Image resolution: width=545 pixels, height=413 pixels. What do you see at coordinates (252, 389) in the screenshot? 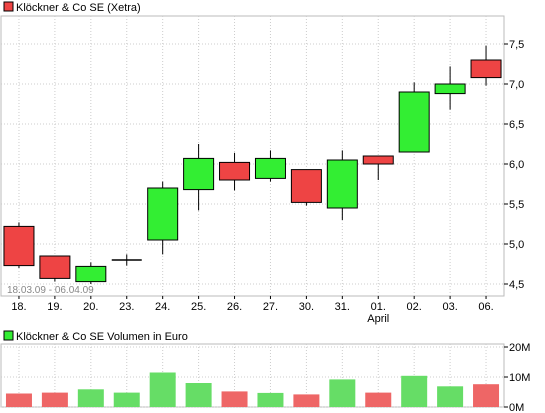
I see `volume-bar-series` at bounding box center [252, 389].